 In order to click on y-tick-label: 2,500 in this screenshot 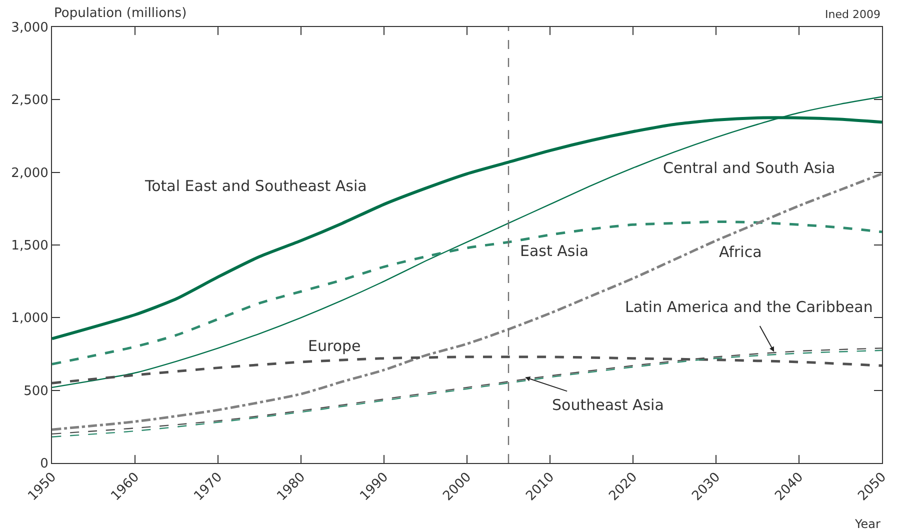, I will do `click(29, 100)`.